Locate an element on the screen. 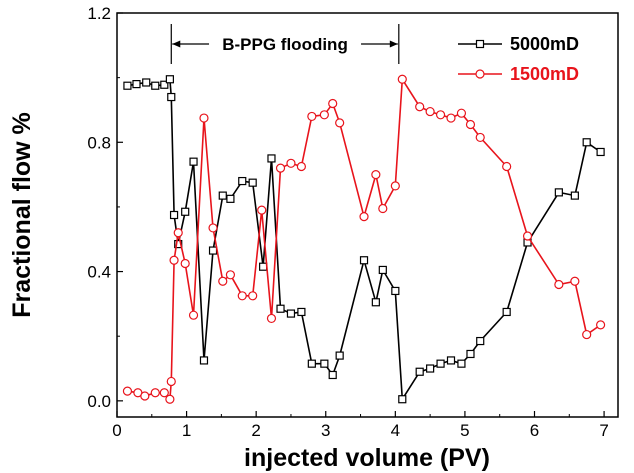  x-tick-label: 6 is located at coordinates (534, 430).